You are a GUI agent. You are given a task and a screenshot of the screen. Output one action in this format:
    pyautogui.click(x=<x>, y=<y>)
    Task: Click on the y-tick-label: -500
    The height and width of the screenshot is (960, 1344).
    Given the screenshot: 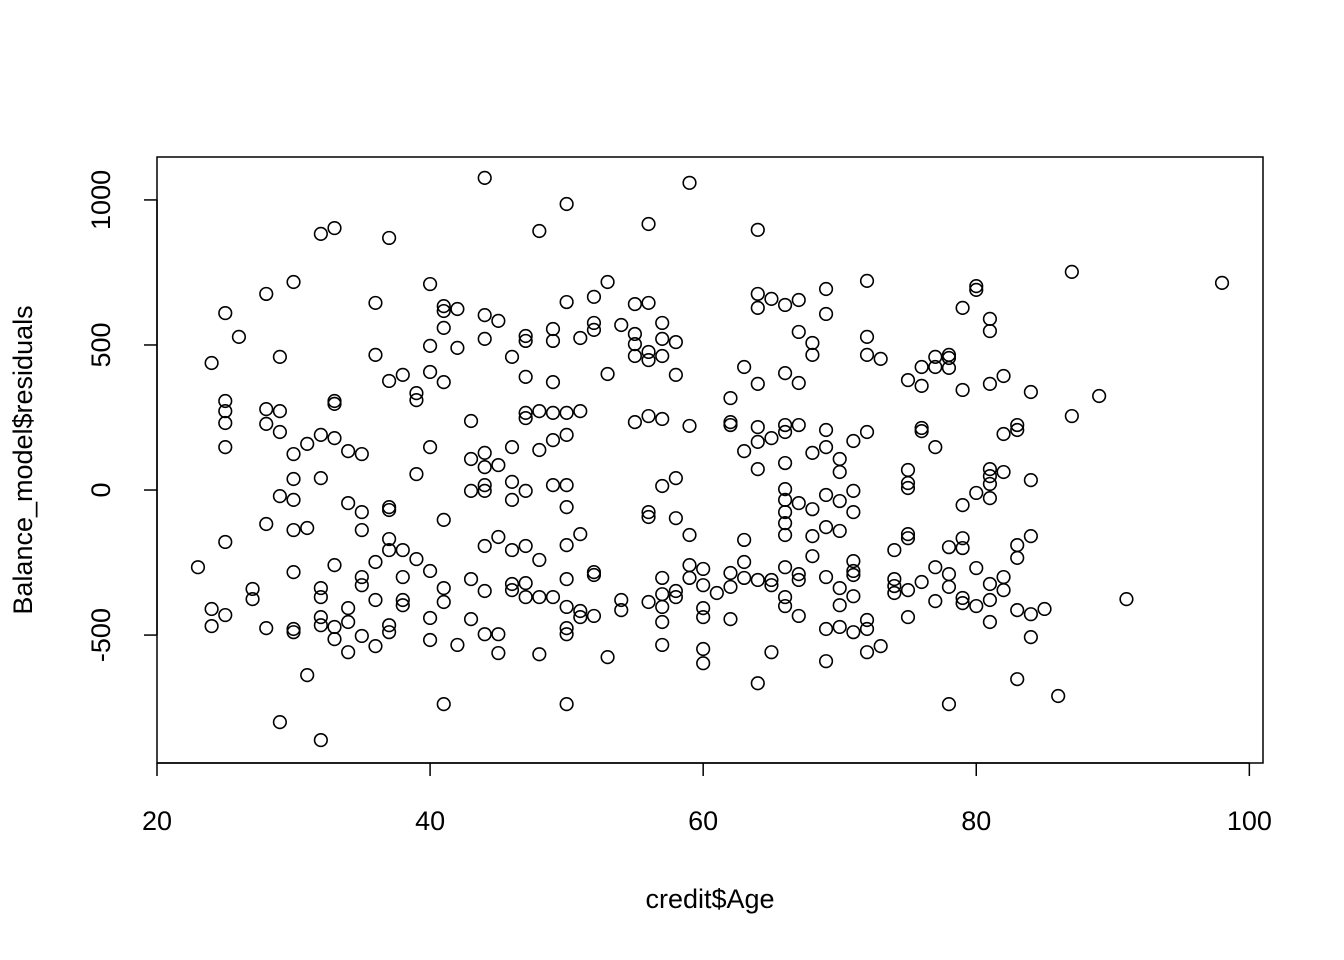 What is the action you would take?
    pyautogui.click(x=101, y=635)
    